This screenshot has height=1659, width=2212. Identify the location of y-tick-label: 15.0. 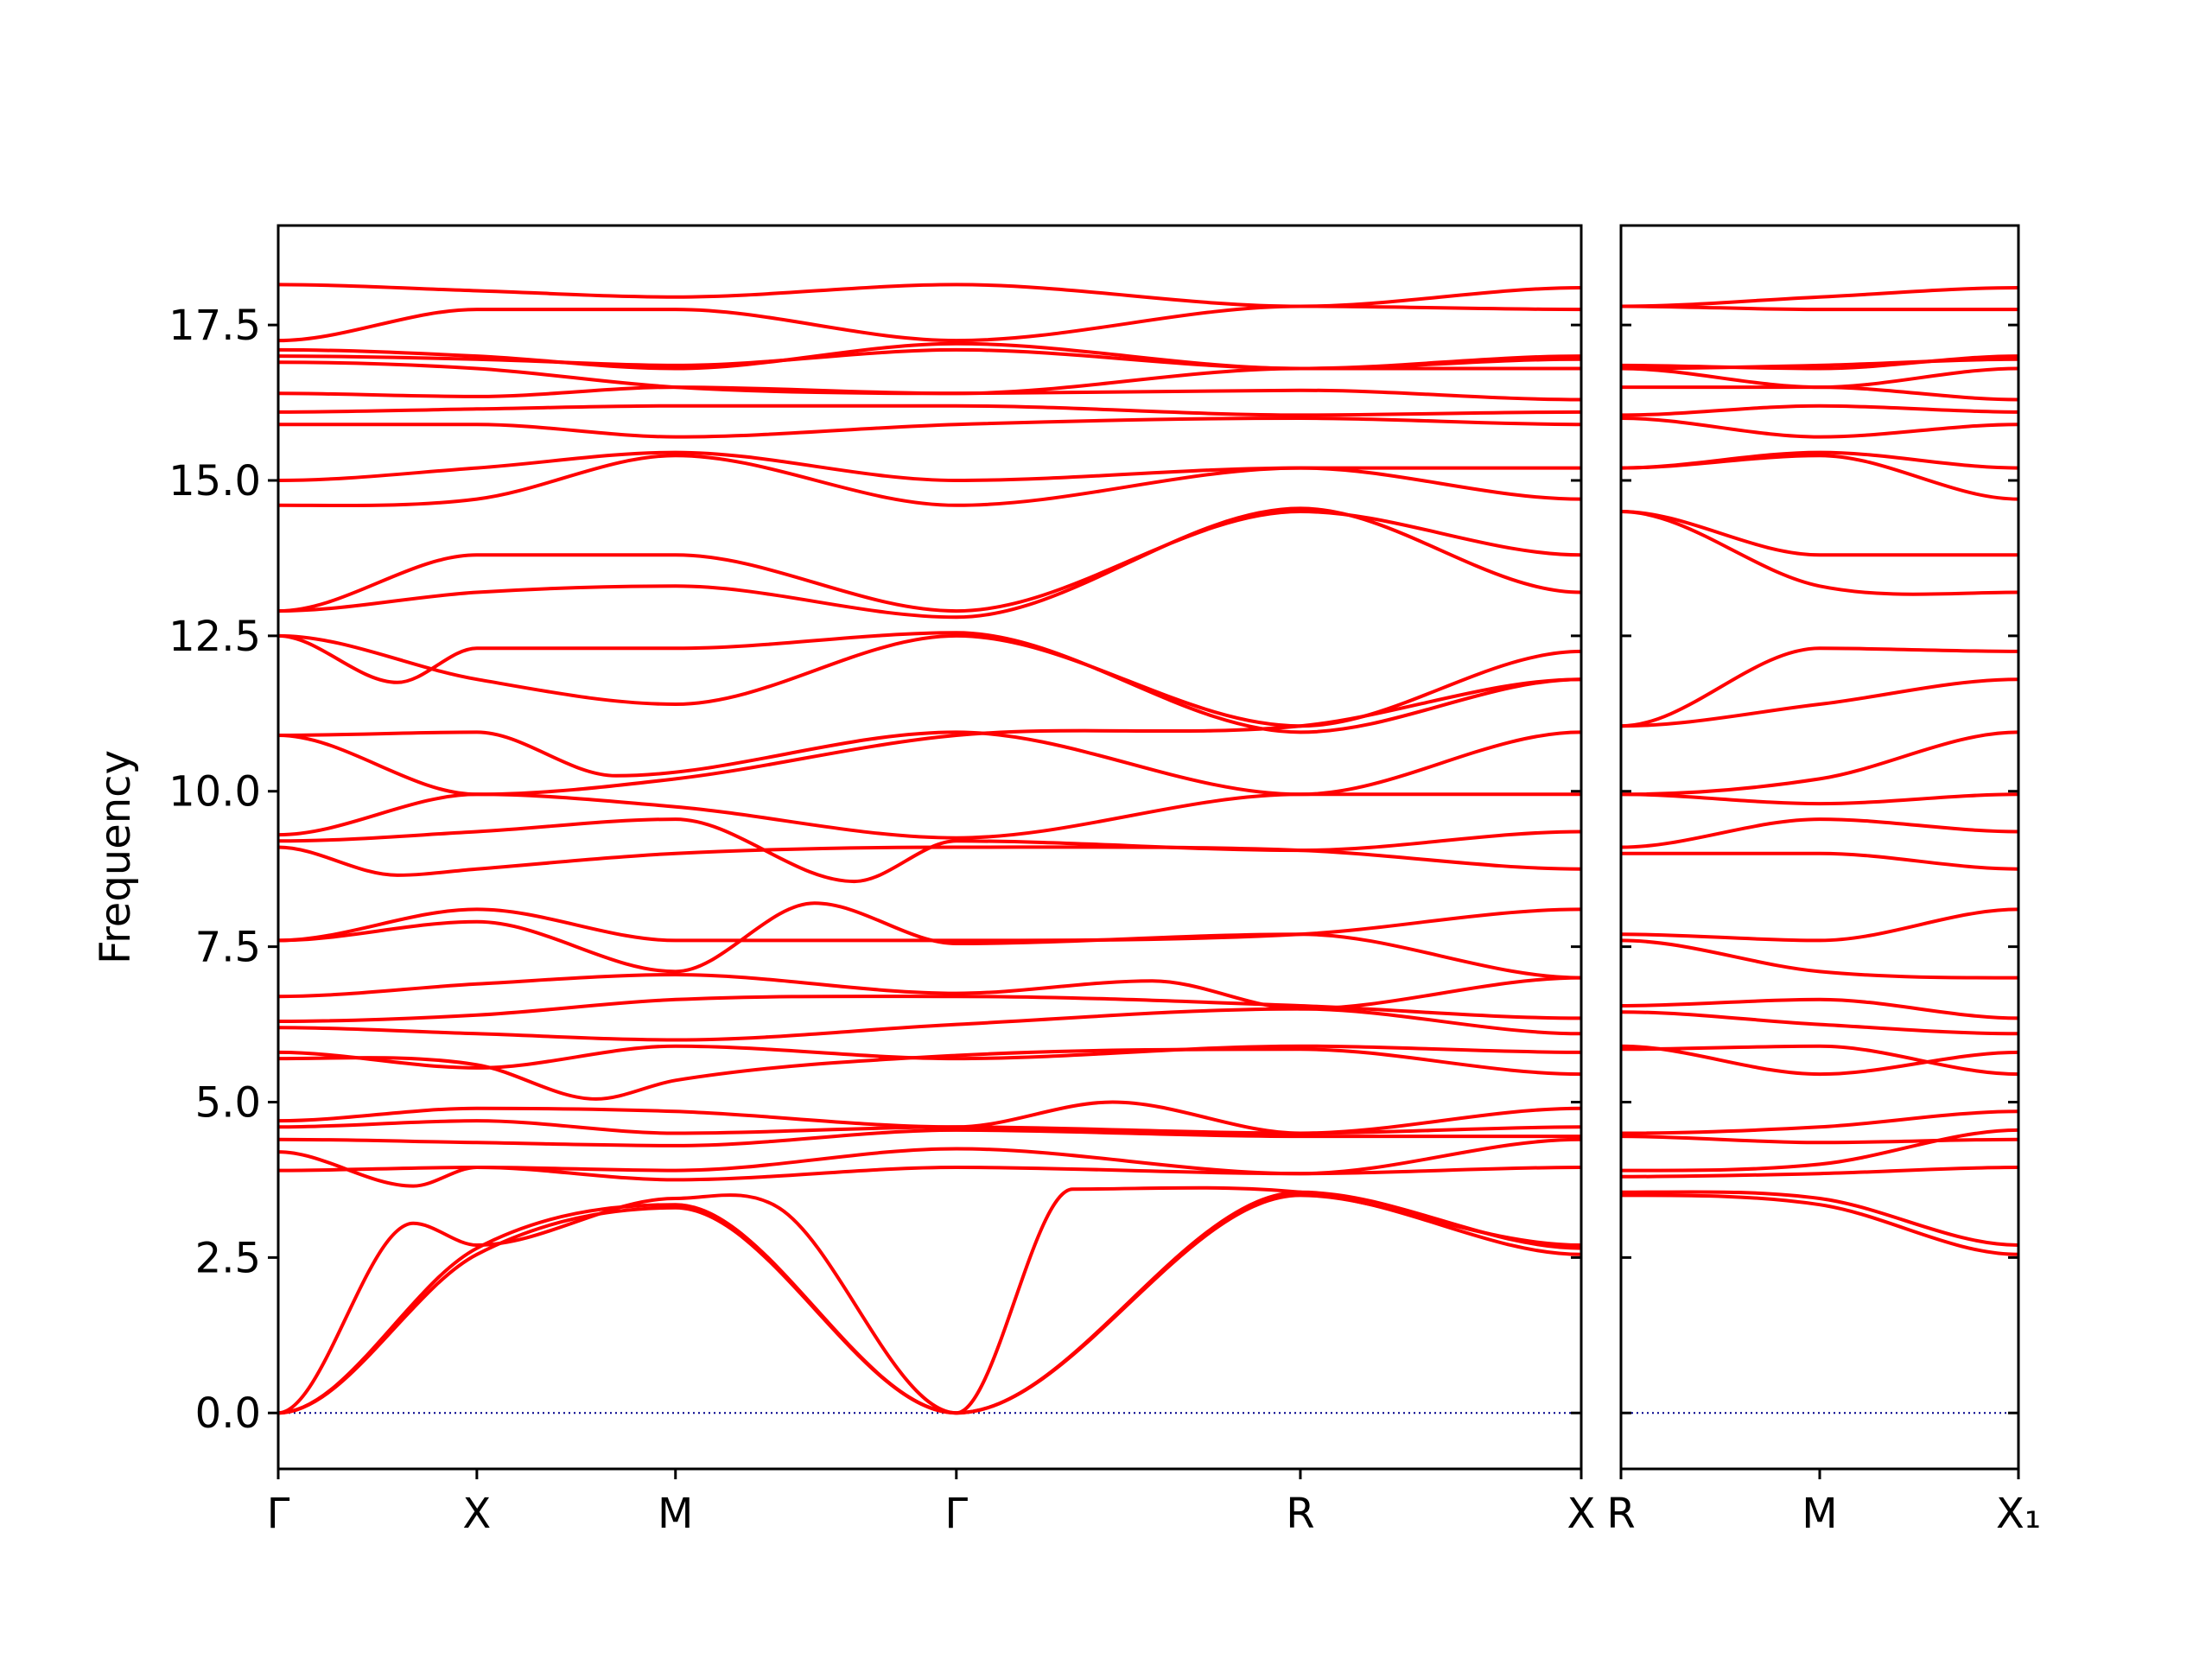
(214, 481).